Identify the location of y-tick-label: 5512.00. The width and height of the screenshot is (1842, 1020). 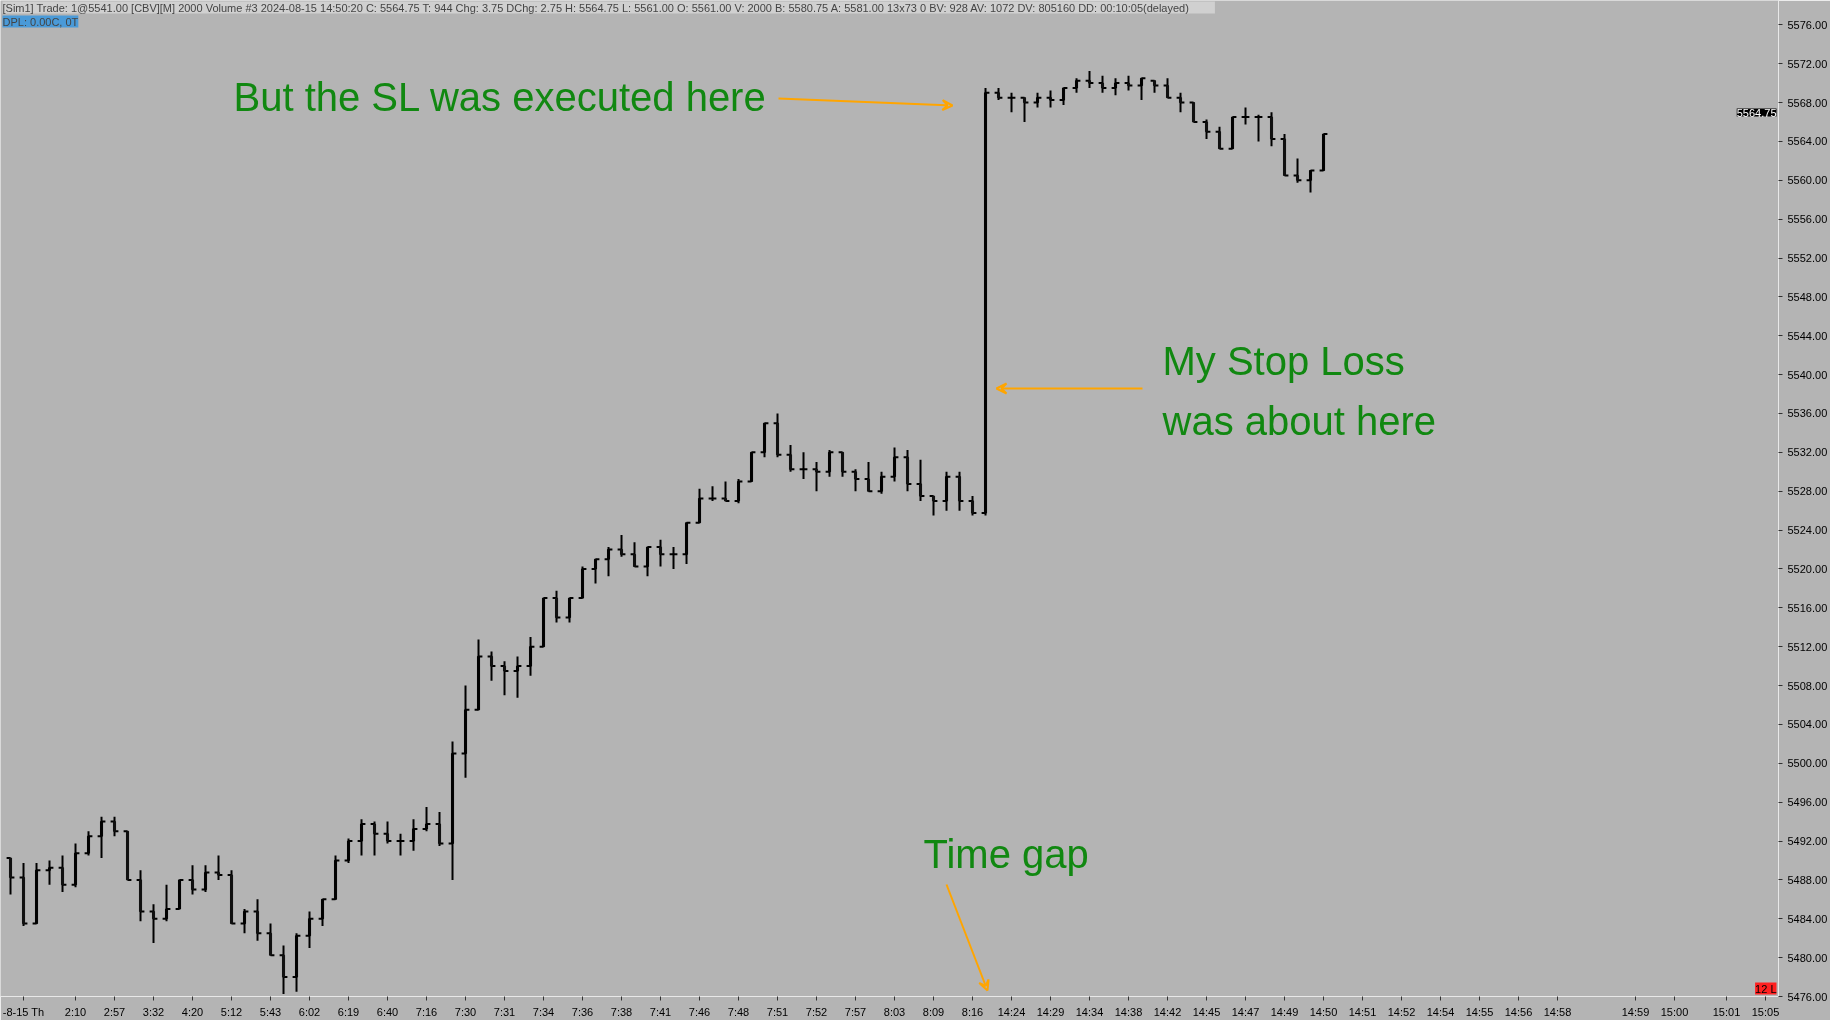
(1807, 646).